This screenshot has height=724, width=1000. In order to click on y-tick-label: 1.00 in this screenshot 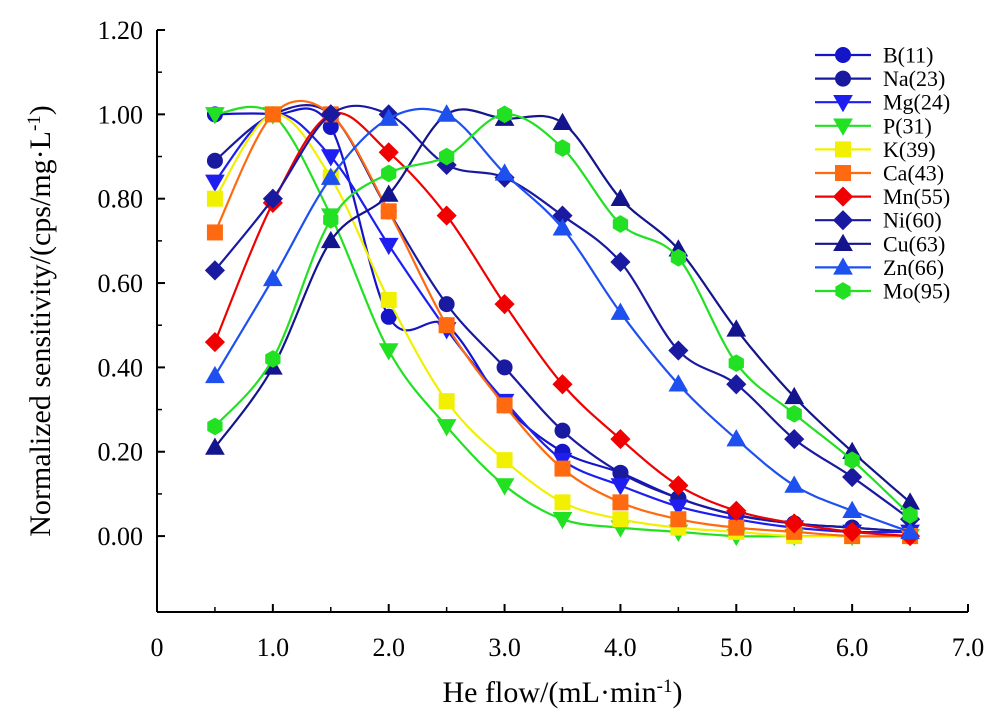, I will do `click(121, 114)`.